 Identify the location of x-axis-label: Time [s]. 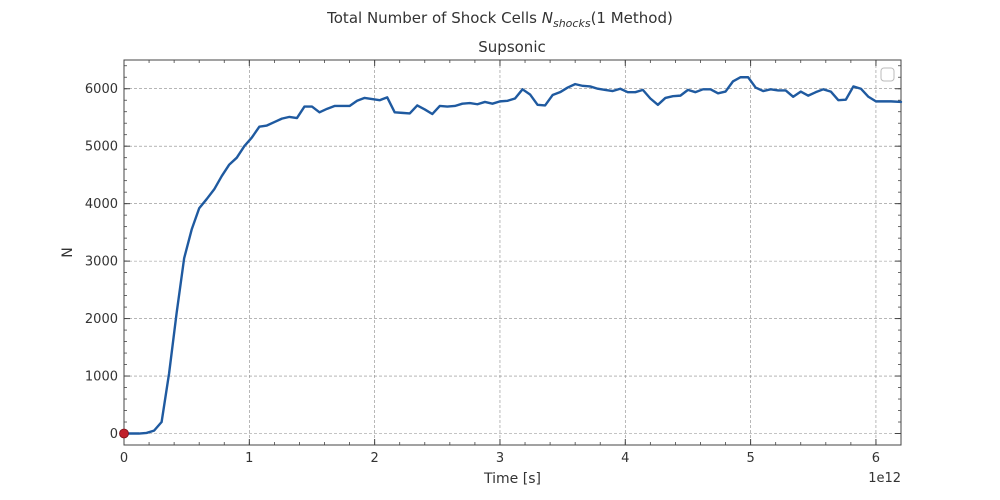
(512, 479).